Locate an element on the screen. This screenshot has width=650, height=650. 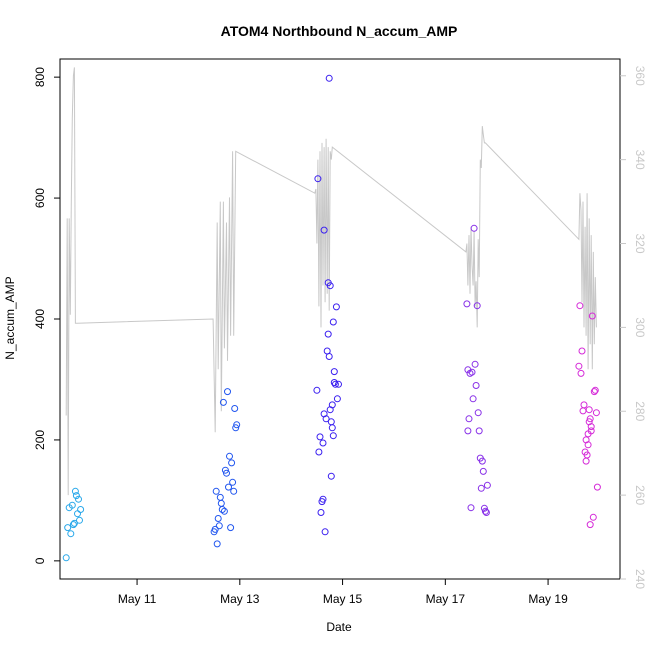
y-axis-label: N_accum_AMP is located at coordinates (10, 317).